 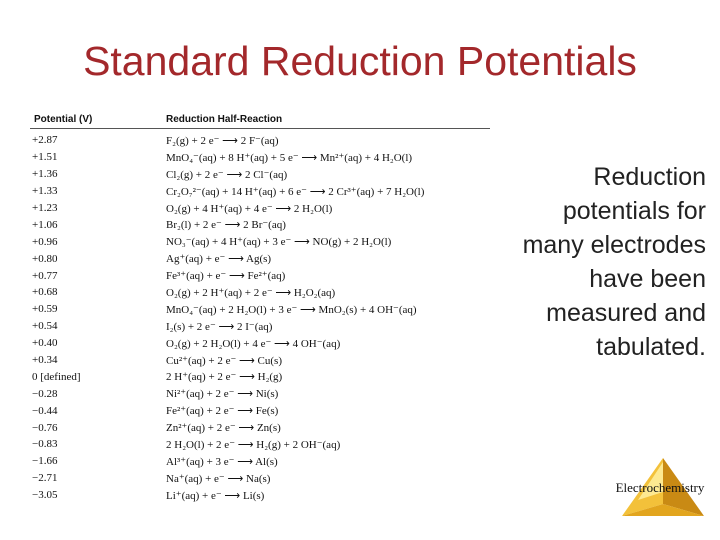 I want to click on potential-cell: −0.44, so click(x=45, y=410).